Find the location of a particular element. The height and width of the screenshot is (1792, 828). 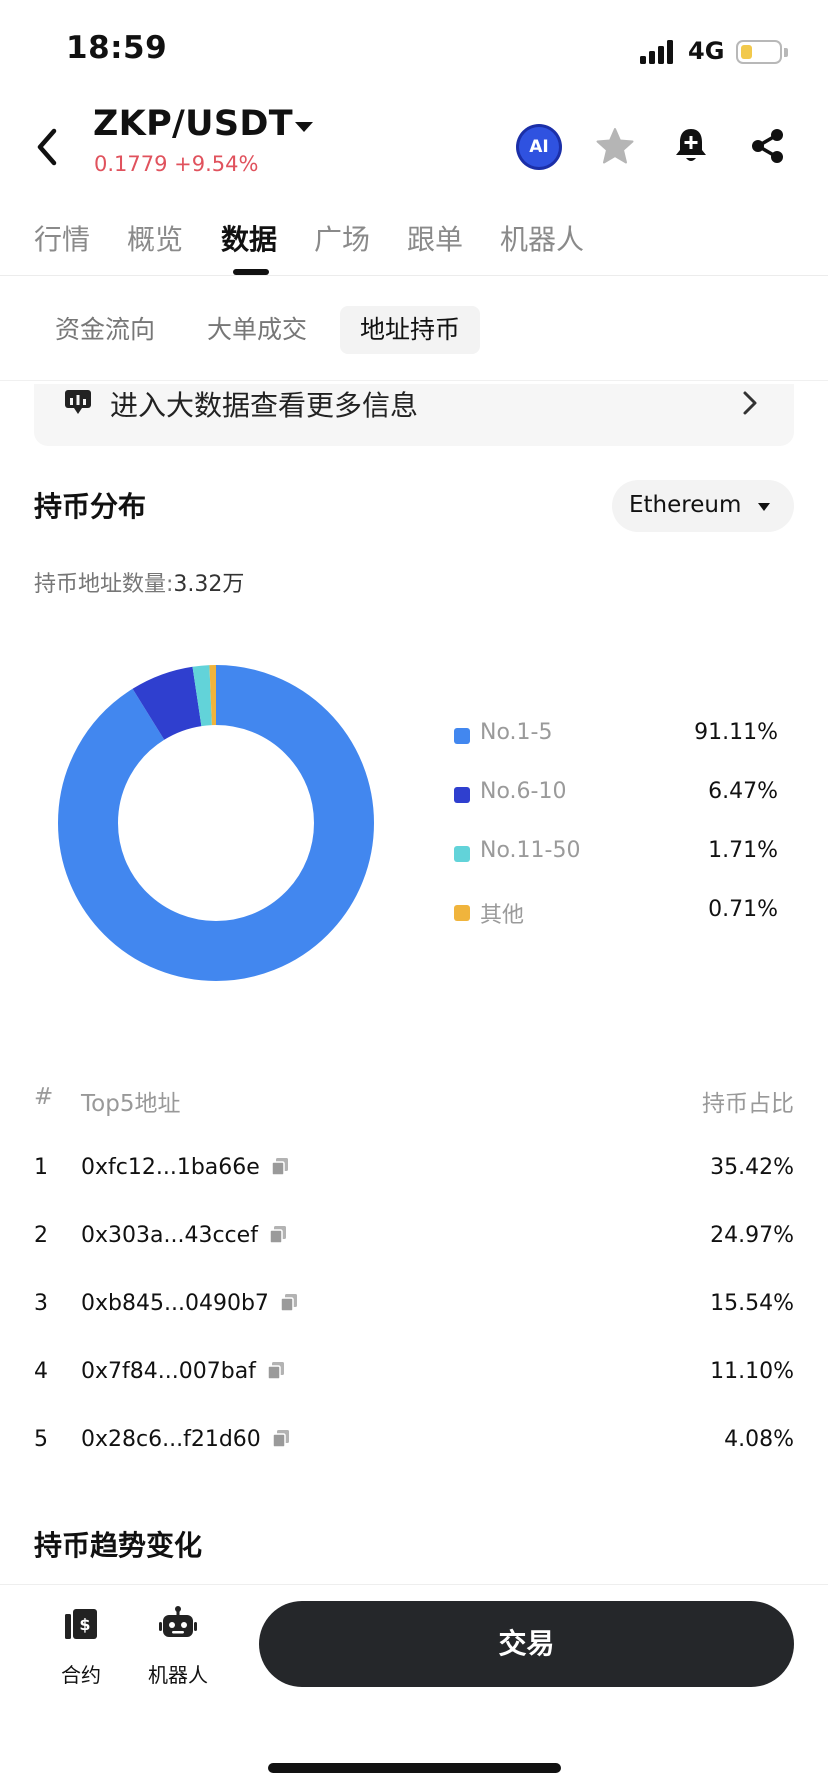

column-rank-header: # is located at coordinates (44, 1097).